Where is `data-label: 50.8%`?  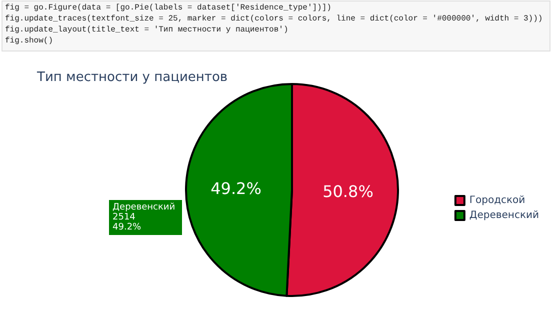 data-label: 50.8% is located at coordinates (348, 191).